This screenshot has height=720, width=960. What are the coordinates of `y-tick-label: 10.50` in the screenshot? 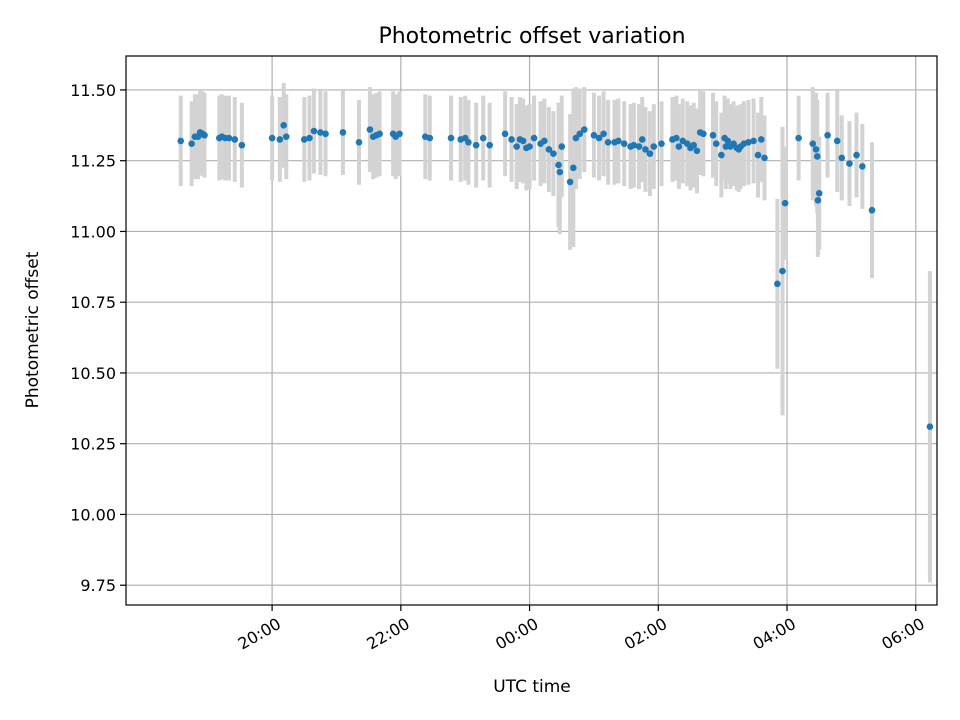 It's located at (93, 373).